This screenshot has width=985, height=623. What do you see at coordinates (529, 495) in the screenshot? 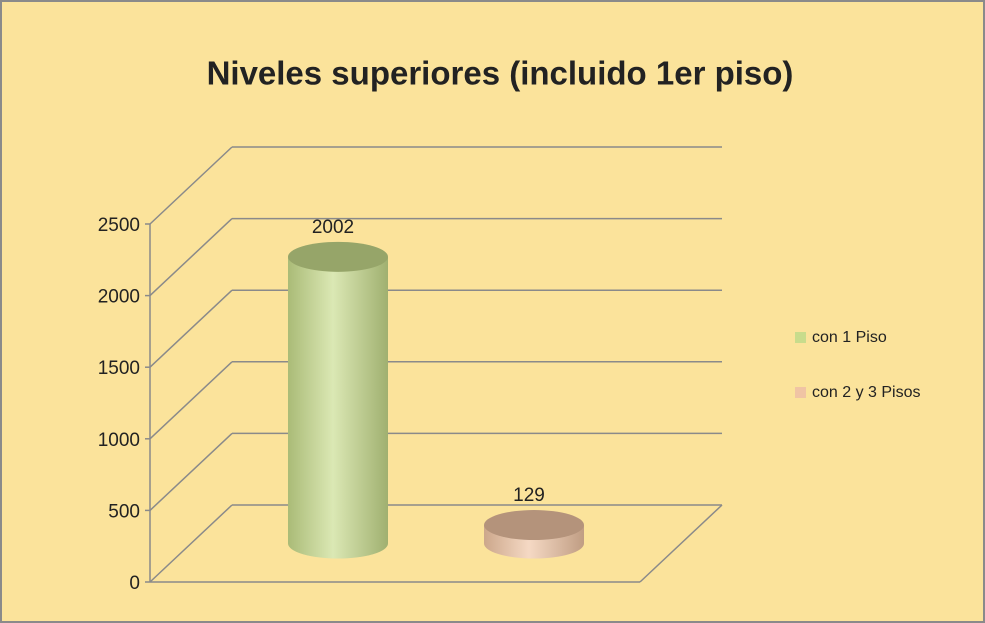
I see `data-label: 129` at bounding box center [529, 495].